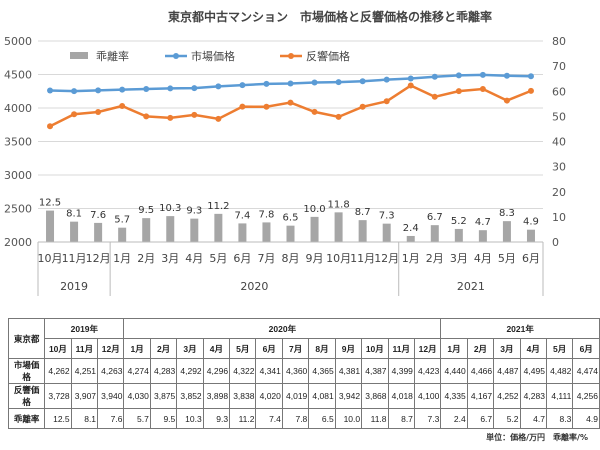 The height and width of the screenshot is (450, 600). Describe the element at coordinates (18, 75) in the screenshot. I see `left-tick-label: 4500` at that location.